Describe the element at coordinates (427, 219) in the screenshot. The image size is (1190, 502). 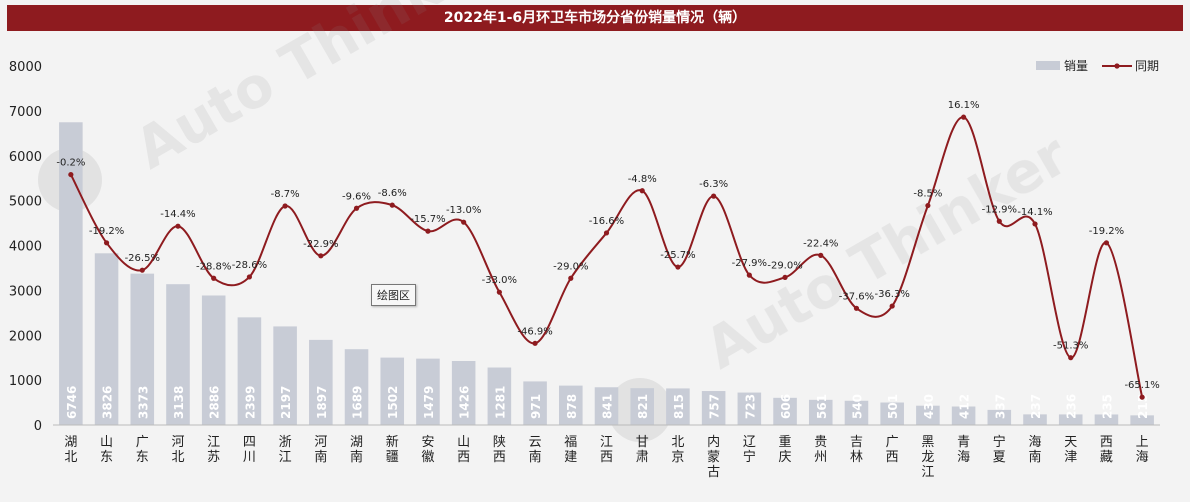
I see `line-point-label: -15.7%` at that location.